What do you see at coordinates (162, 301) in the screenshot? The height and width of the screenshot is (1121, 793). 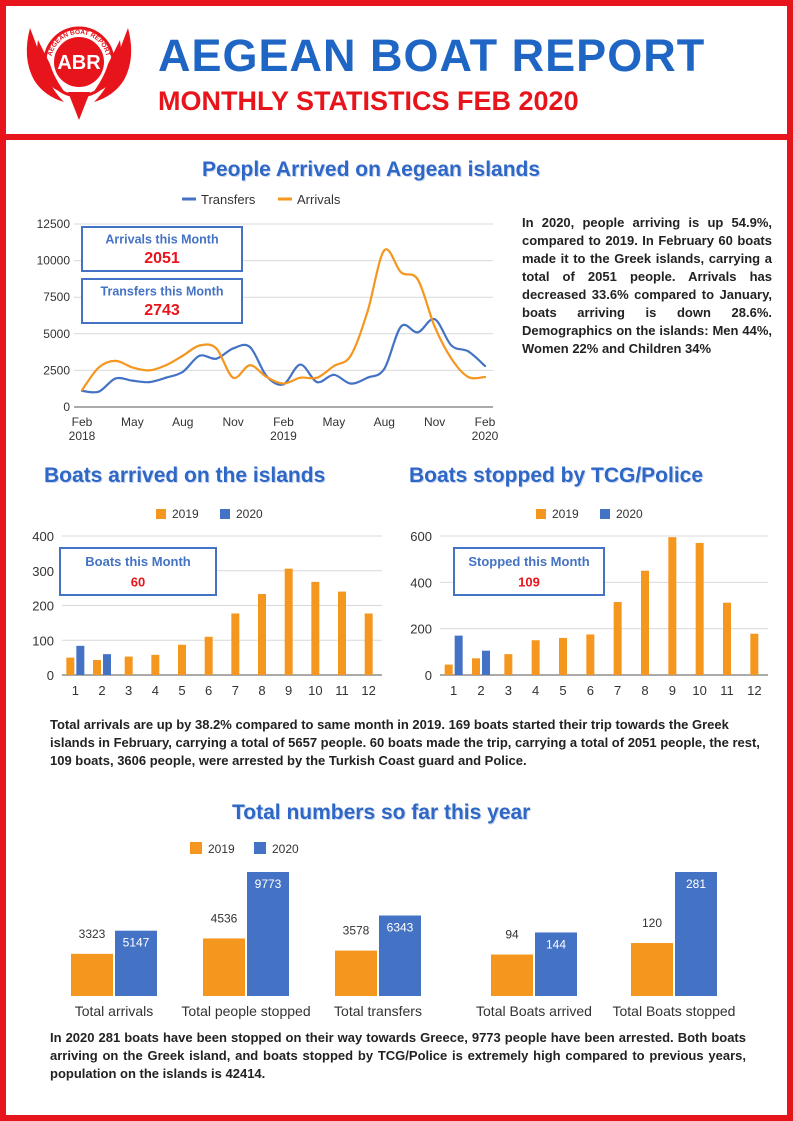 I see `transfers-month-box` at bounding box center [162, 301].